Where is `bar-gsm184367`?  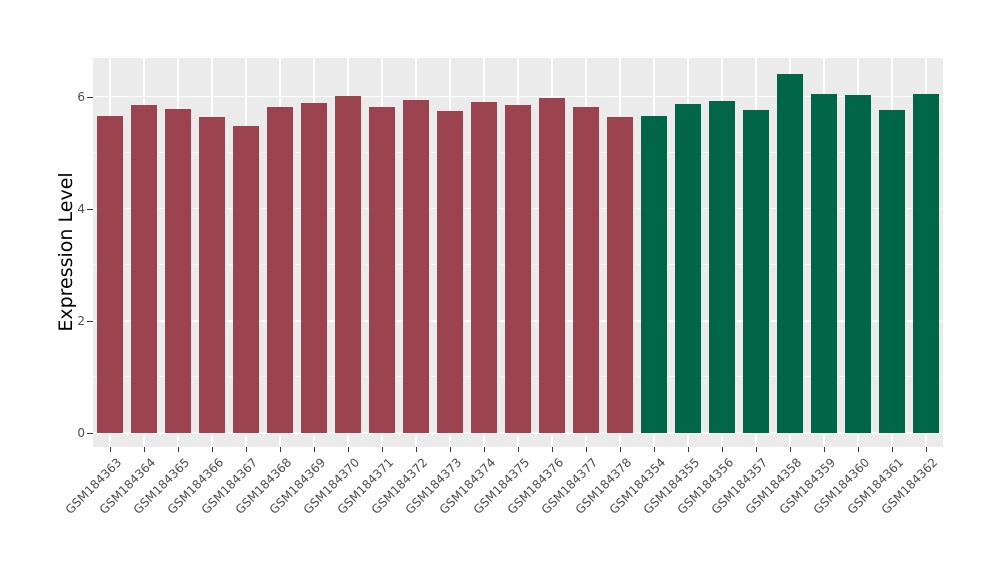
bar-gsm184367 is located at coordinates (246, 279).